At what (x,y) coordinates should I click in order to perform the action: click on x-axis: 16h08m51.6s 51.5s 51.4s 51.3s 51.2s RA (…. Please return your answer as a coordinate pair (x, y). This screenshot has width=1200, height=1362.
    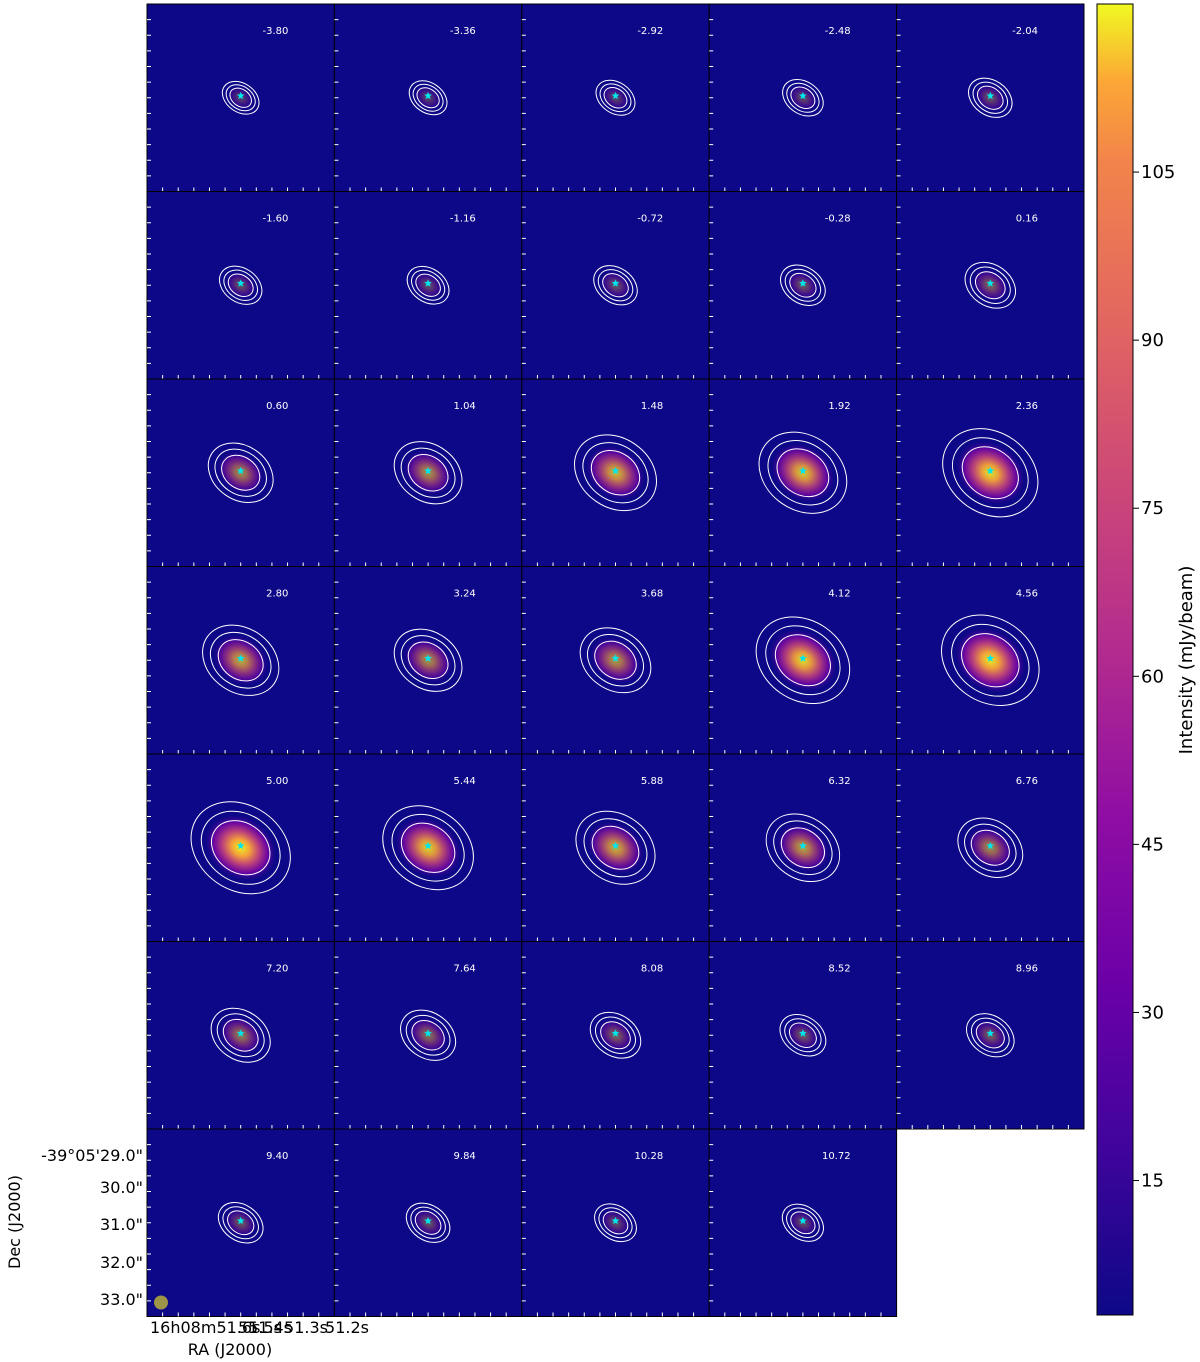
    Looking at the image, I should click on (259, 1338).